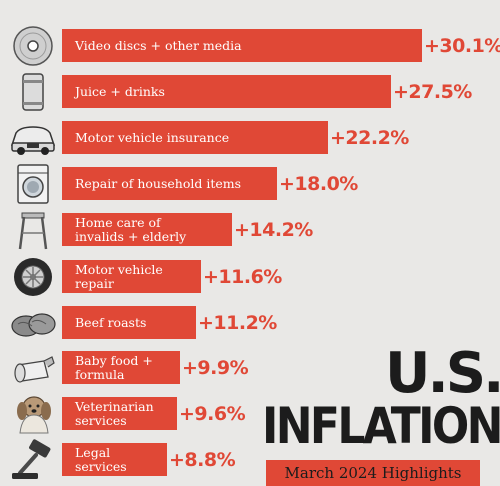  Describe the element at coordinates (33, 92) in the screenshot. I see `can-icon` at that location.